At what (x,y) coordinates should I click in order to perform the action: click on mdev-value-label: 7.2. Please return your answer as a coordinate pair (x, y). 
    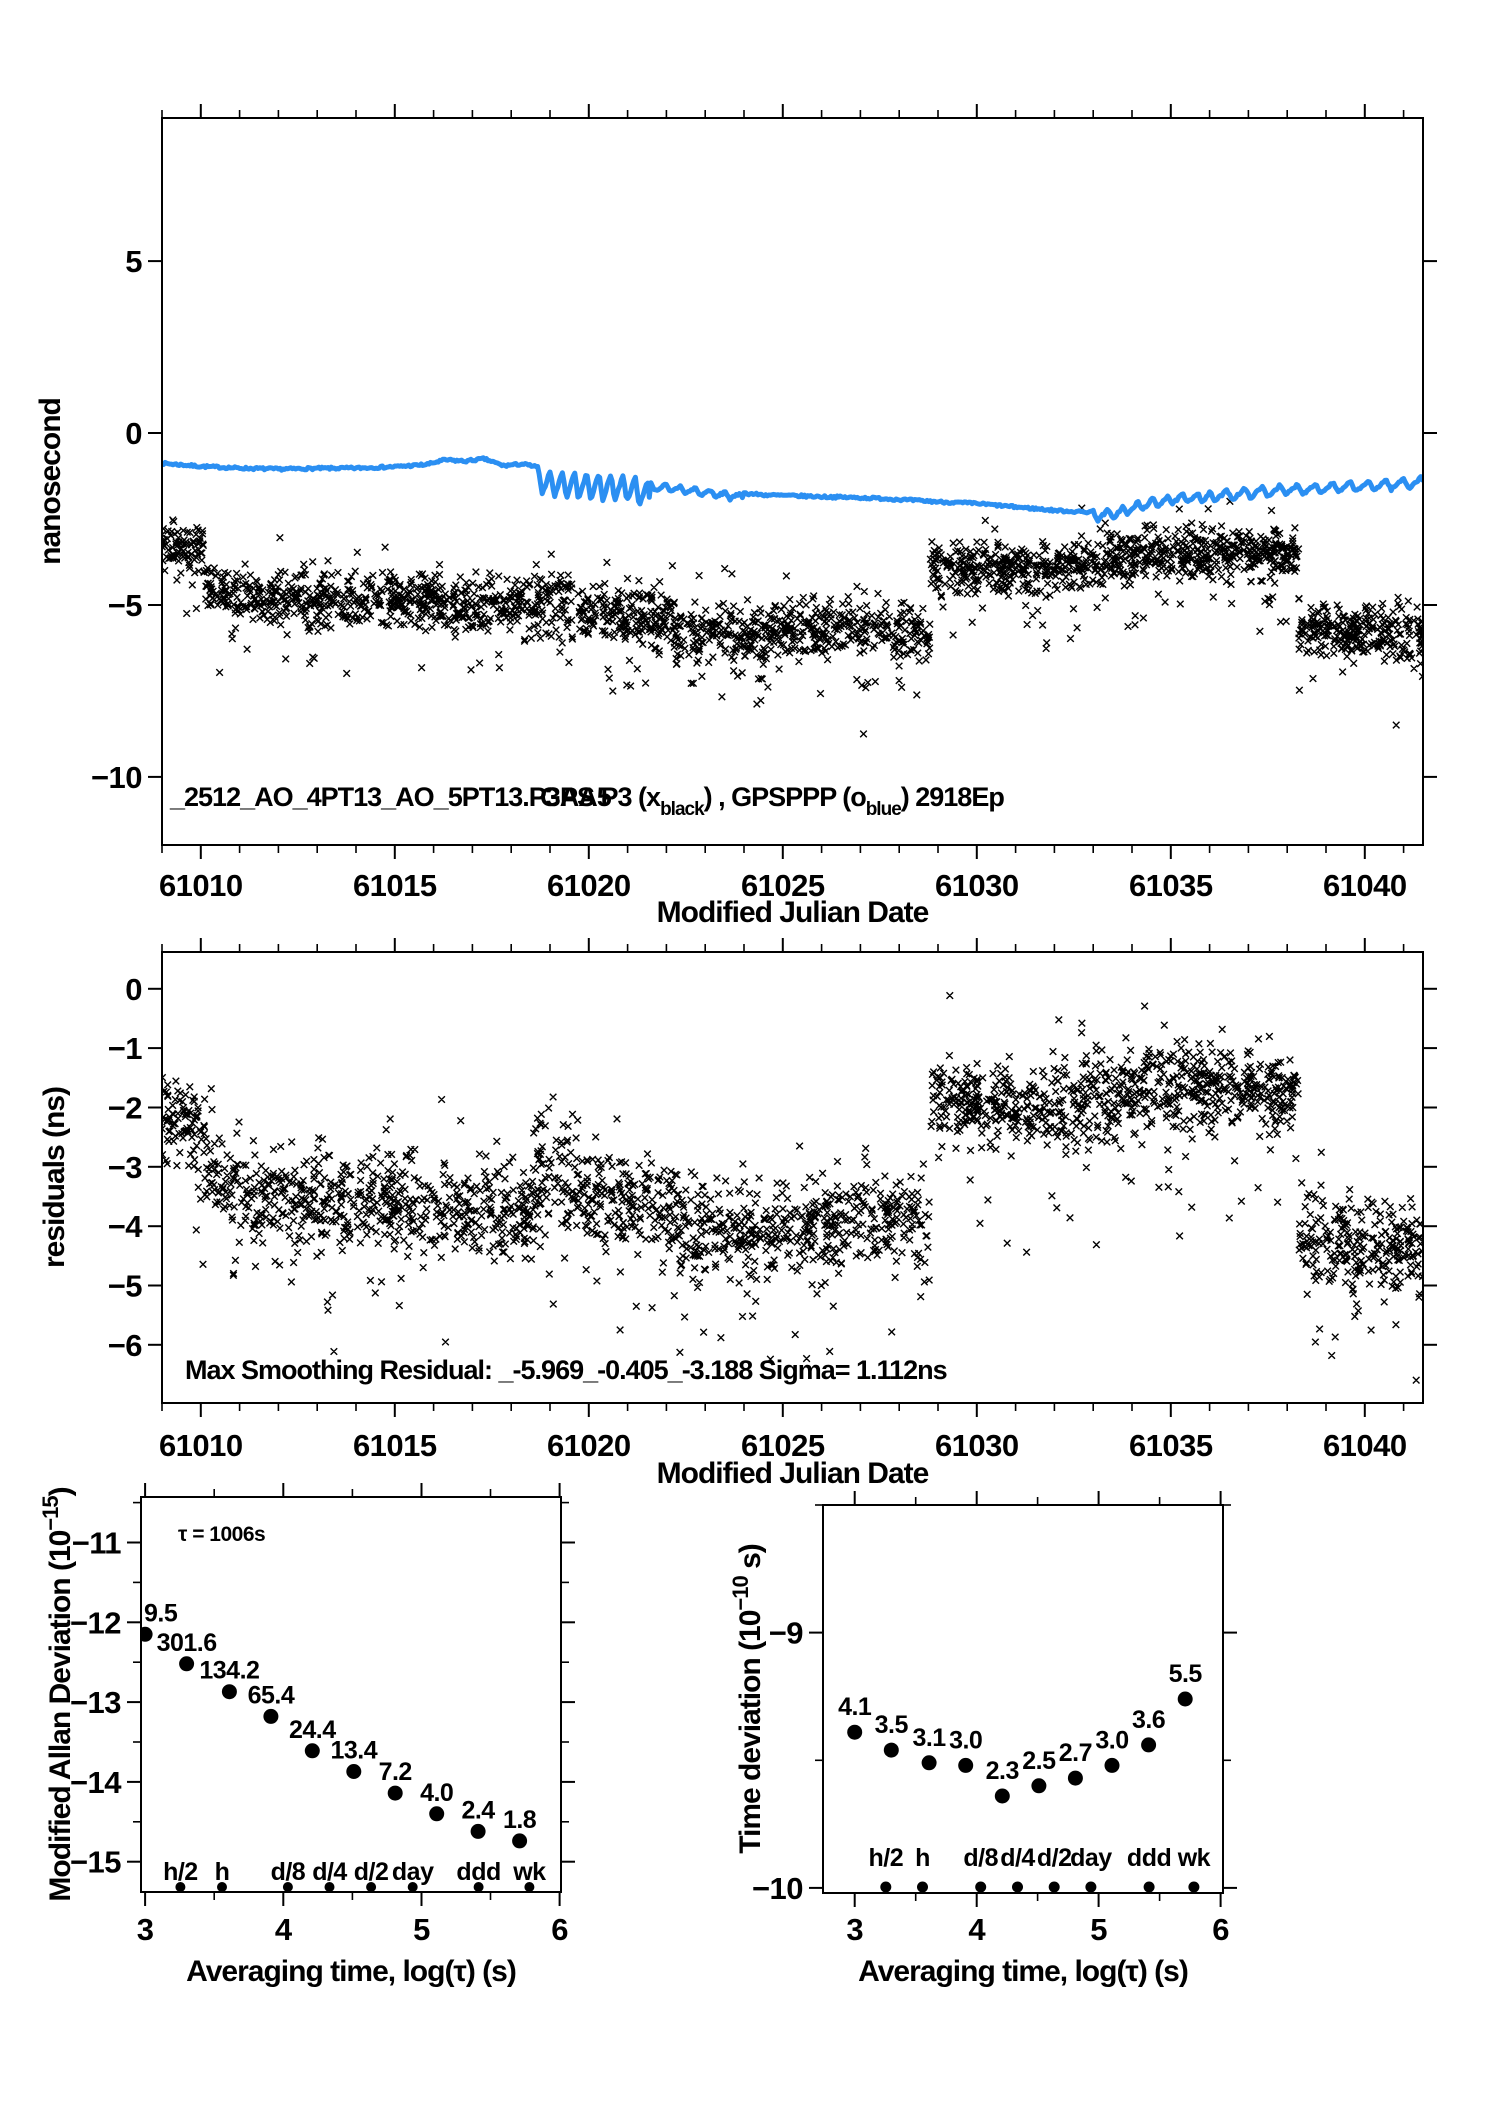
    Looking at the image, I should click on (395, 1772).